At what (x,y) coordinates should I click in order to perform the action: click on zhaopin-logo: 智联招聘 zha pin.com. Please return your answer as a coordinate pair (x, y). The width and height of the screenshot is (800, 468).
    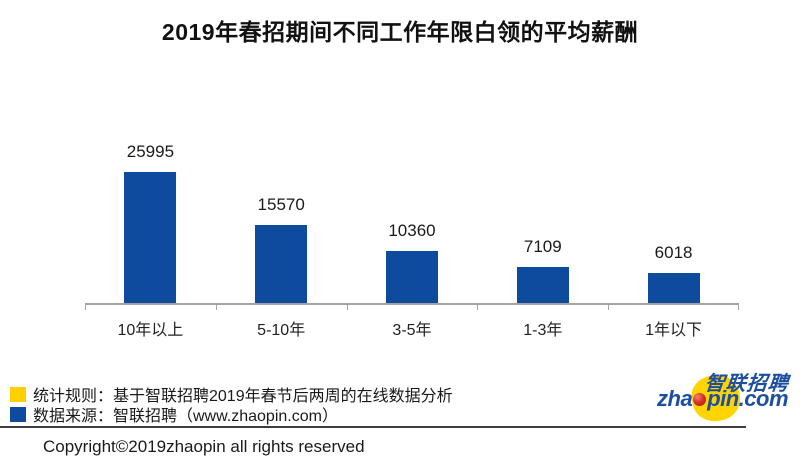
    Looking at the image, I should click on (726, 392).